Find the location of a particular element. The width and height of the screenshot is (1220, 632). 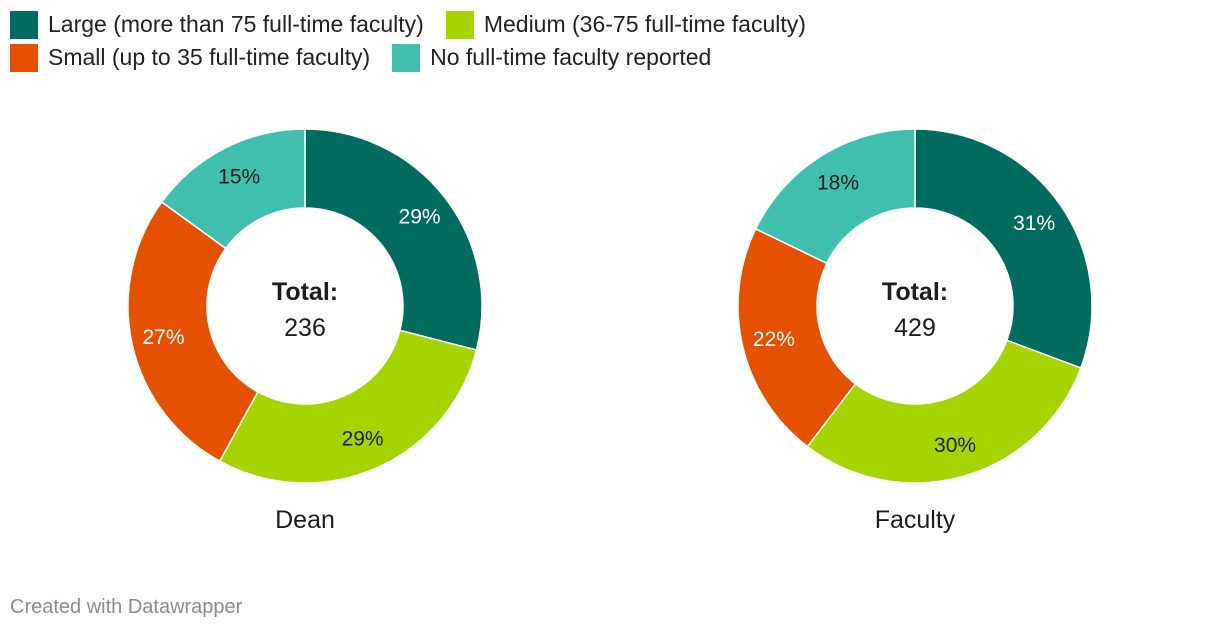

legend-label-small: Small (up to 35 full-time faculty) is located at coordinates (209, 57).